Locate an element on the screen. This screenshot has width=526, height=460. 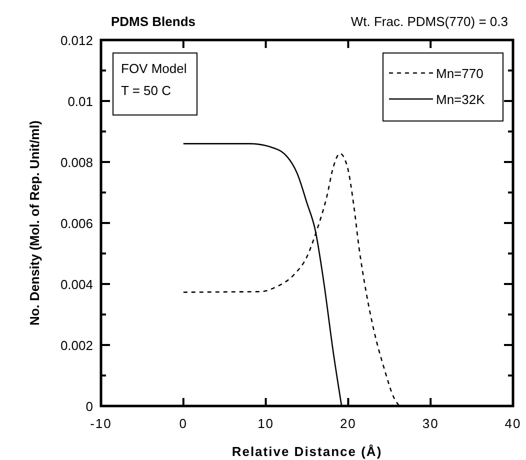
y-tick-label: 0.01 is located at coordinates (80, 101).